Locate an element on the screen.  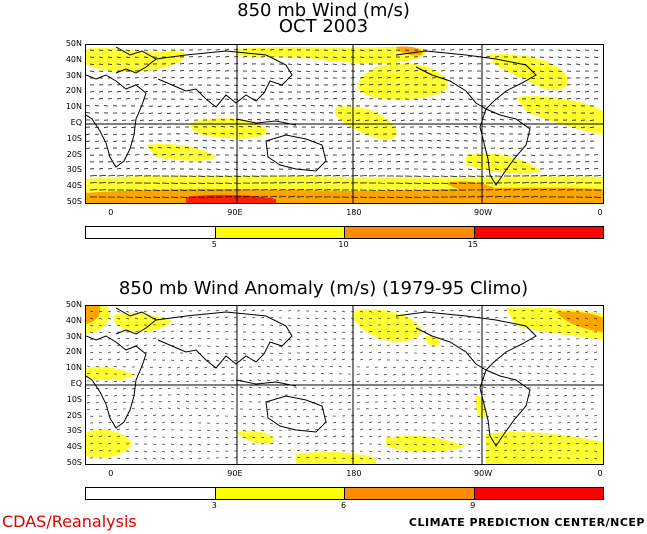
panel1-title-line2: OCT 2003 is located at coordinates (323, 26).